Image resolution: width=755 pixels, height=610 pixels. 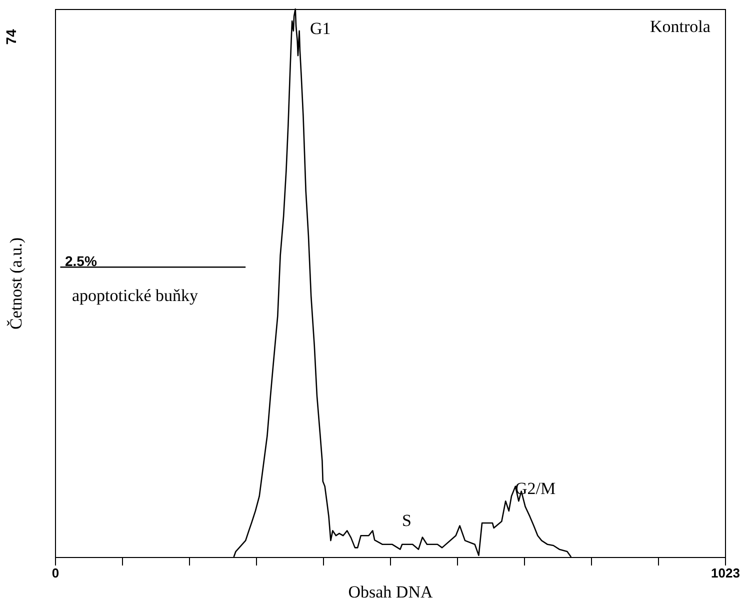 What do you see at coordinates (535, 488) in the screenshot?
I see `annotation: G2/M` at bounding box center [535, 488].